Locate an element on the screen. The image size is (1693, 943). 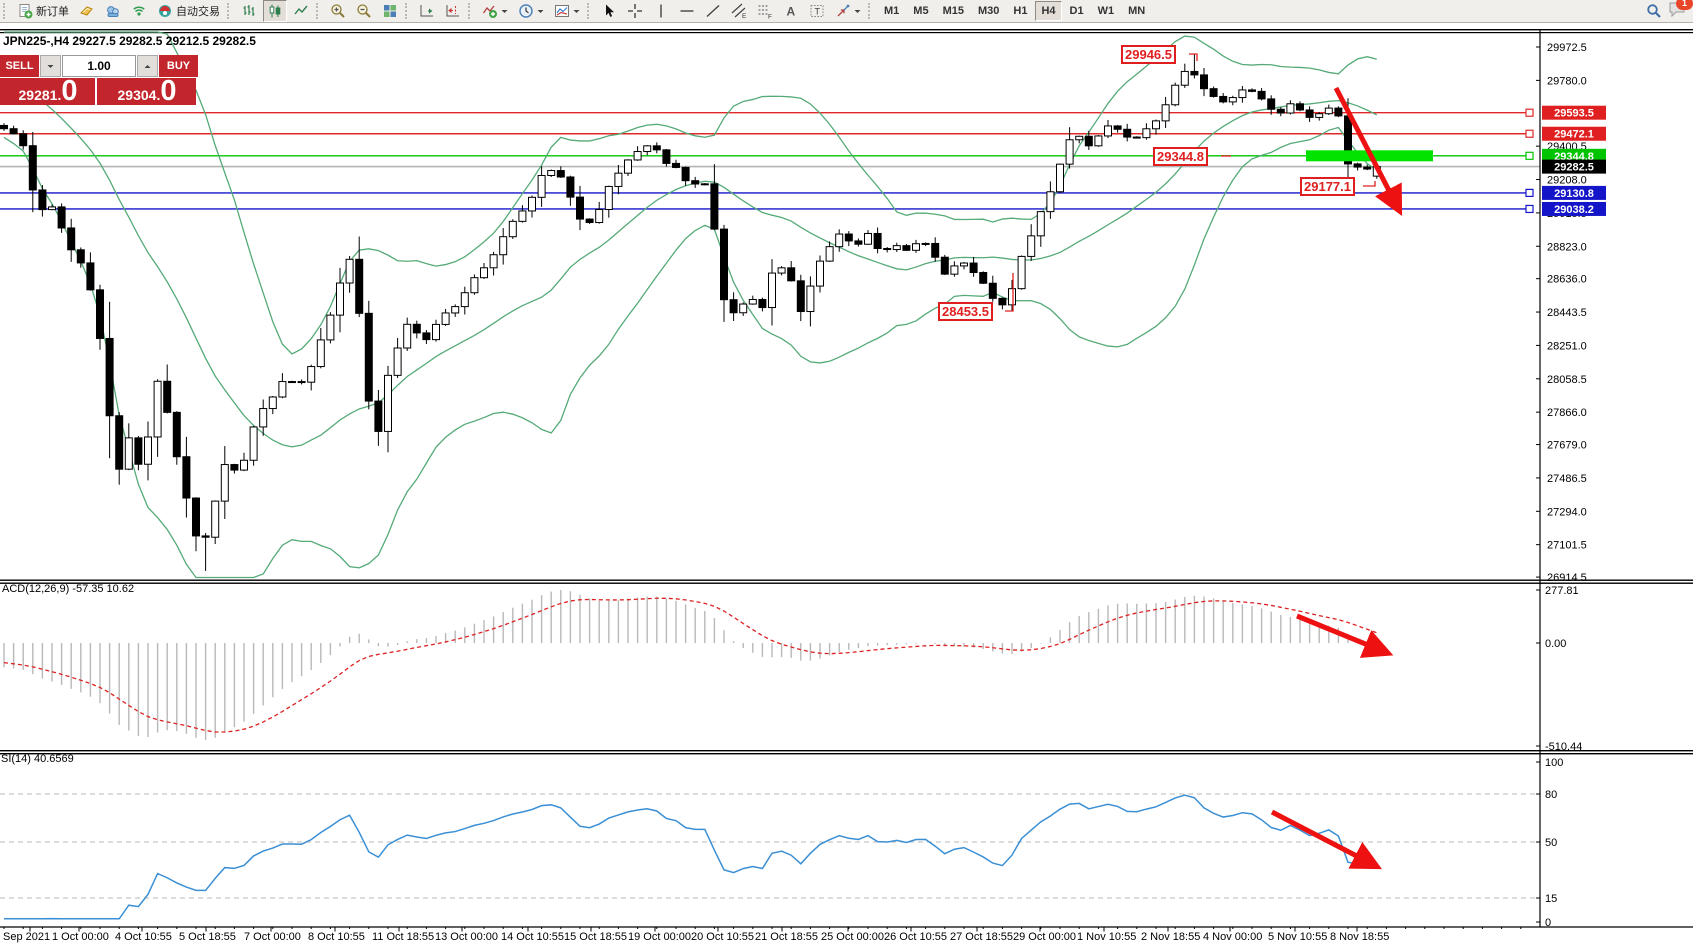
horizontal-line-tool-button is located at coordinates (687, 11).